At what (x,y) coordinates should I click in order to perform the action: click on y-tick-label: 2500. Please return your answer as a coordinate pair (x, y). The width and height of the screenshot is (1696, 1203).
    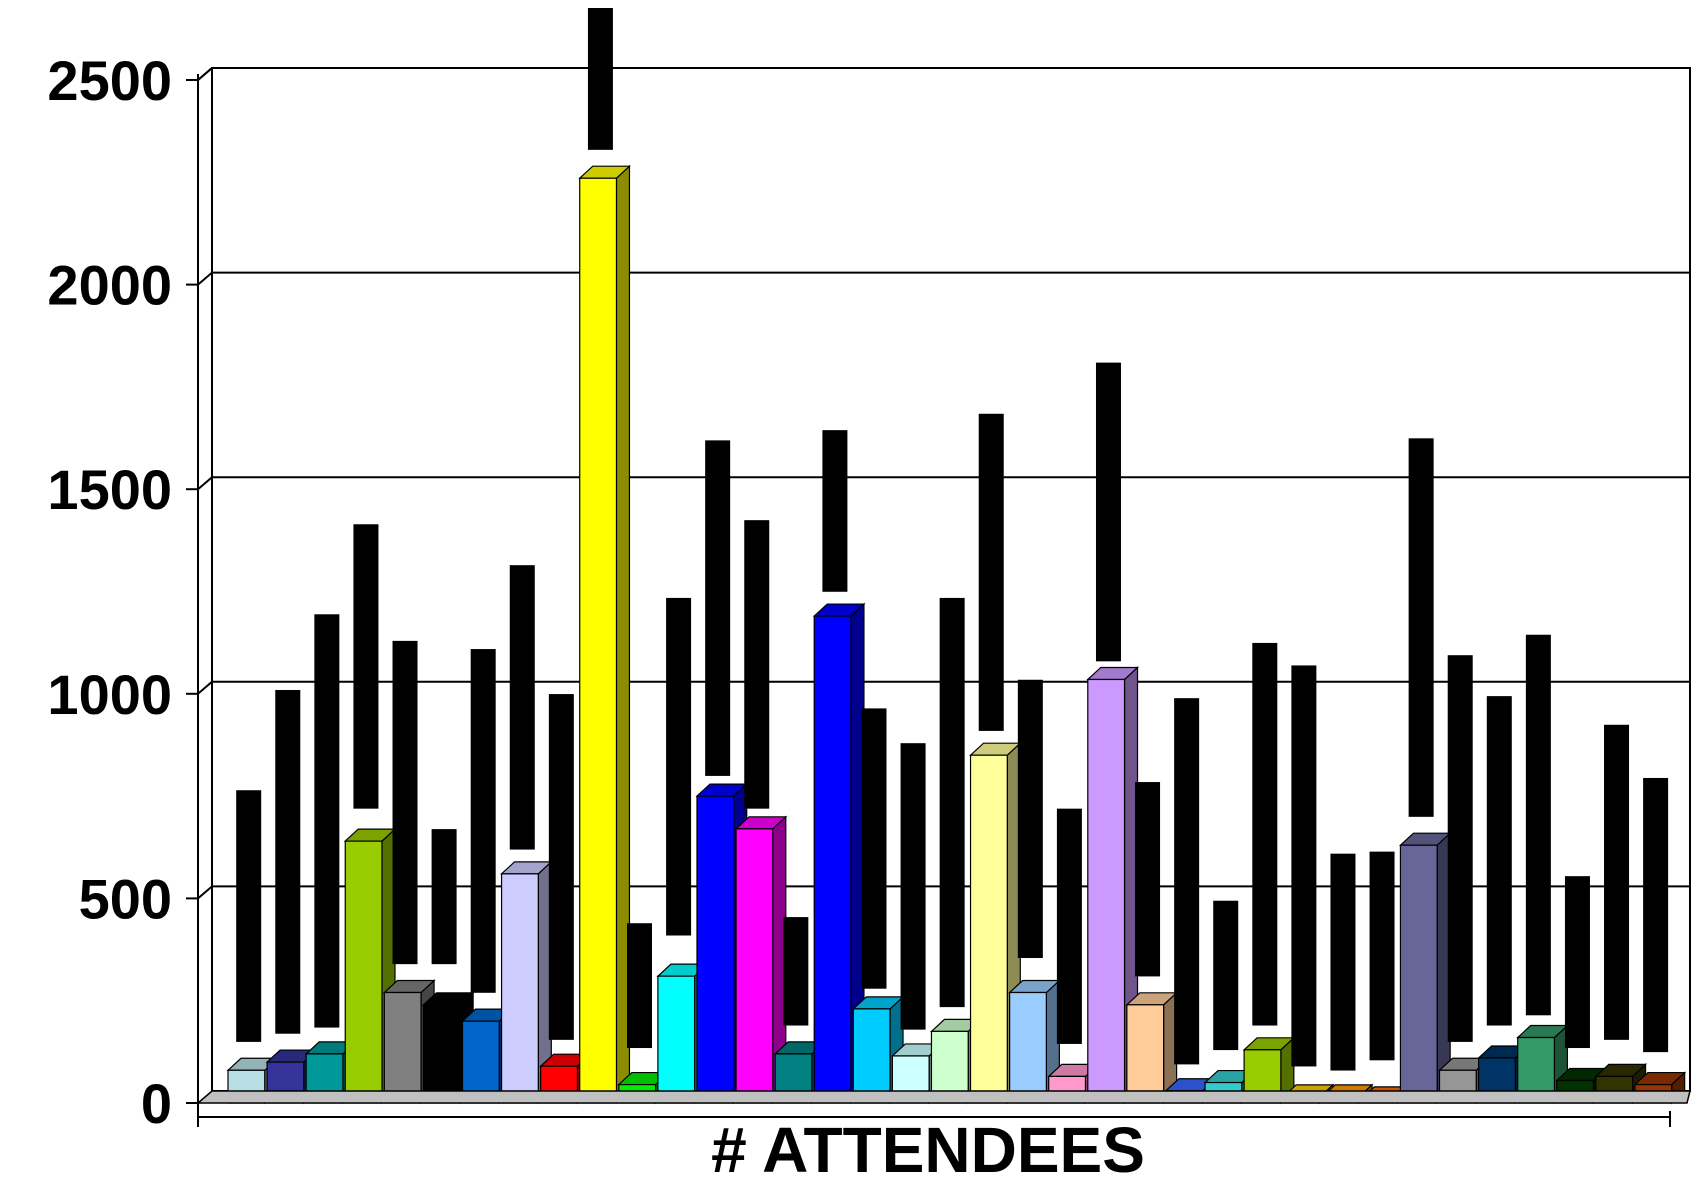
    Looking at the image, I should click on (109, 80).